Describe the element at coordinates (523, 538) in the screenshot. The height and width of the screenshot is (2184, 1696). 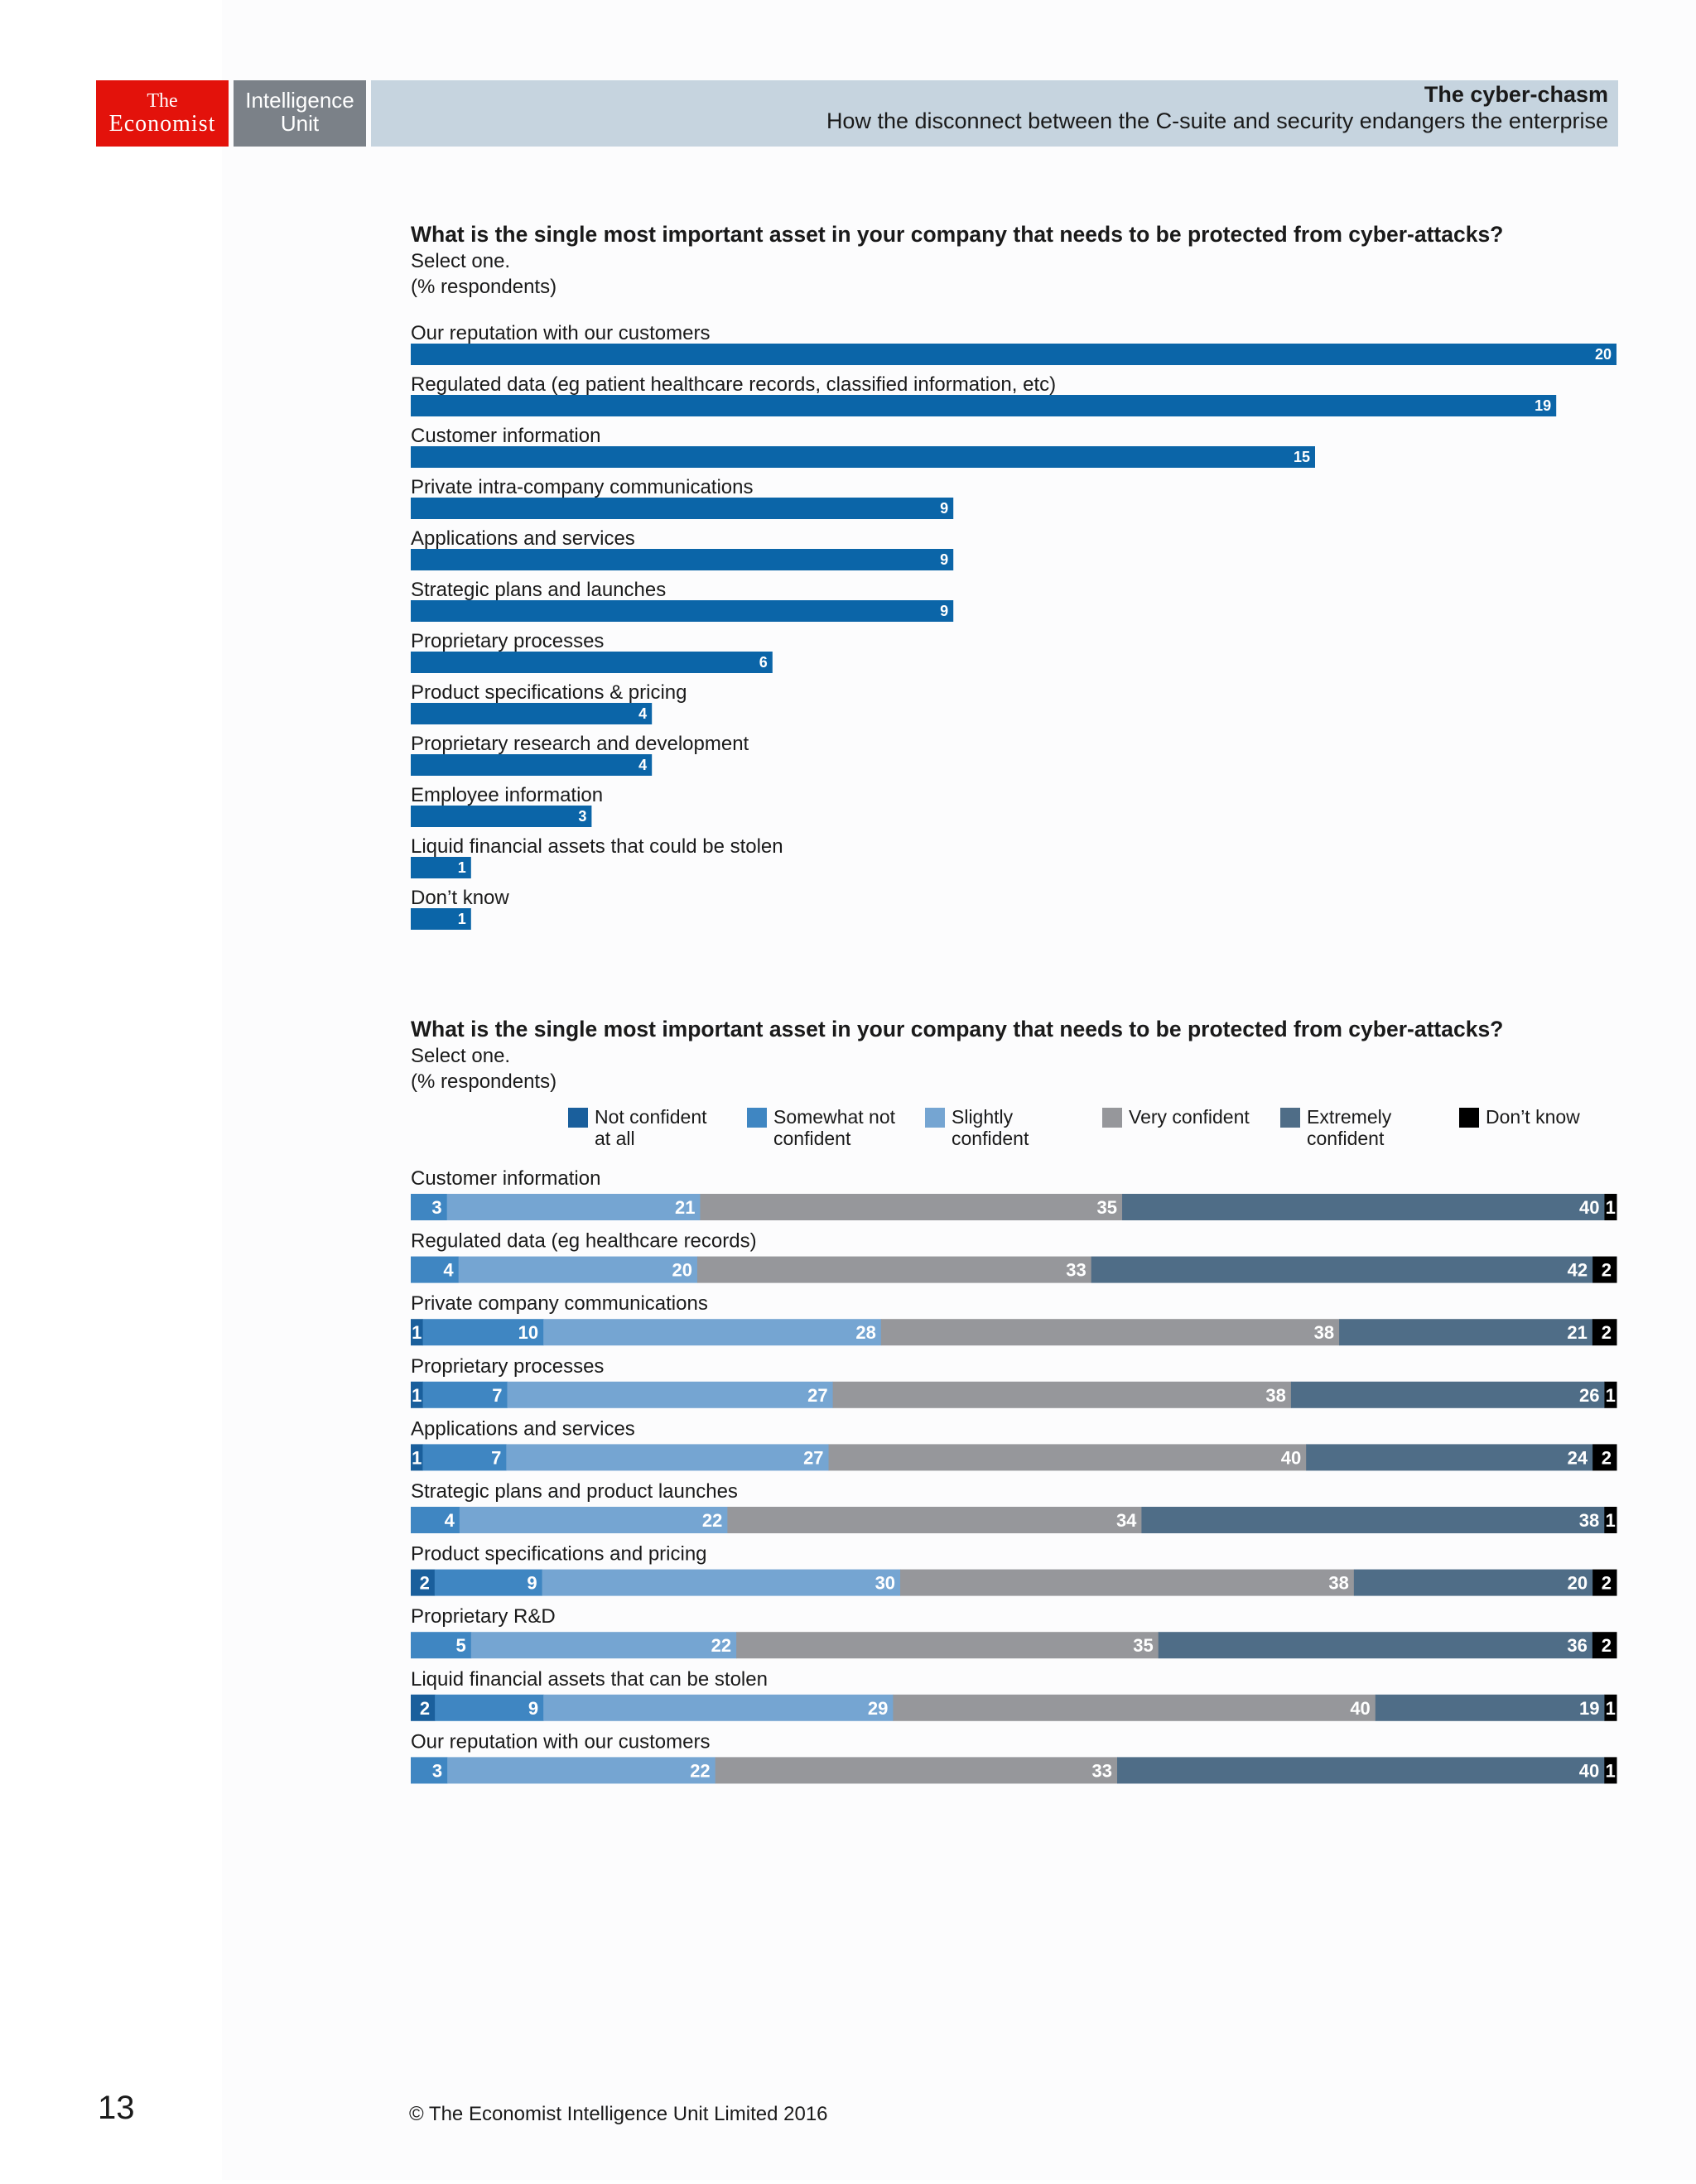
I see `chart1-category-label: Applications and services` at that location.